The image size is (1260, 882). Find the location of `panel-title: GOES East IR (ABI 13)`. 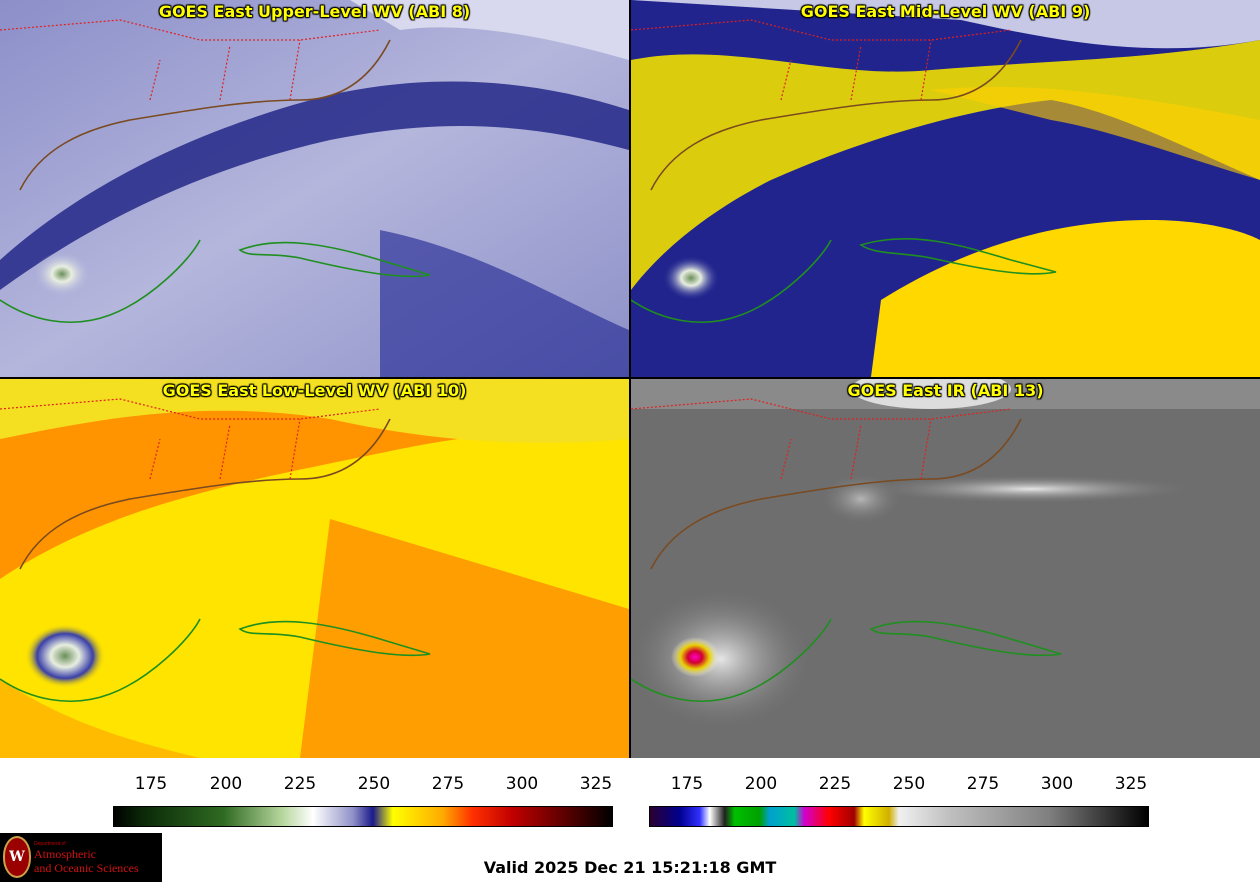

panel-title: GOES East IR (ABI 13) is located at coordinates (945, 390).